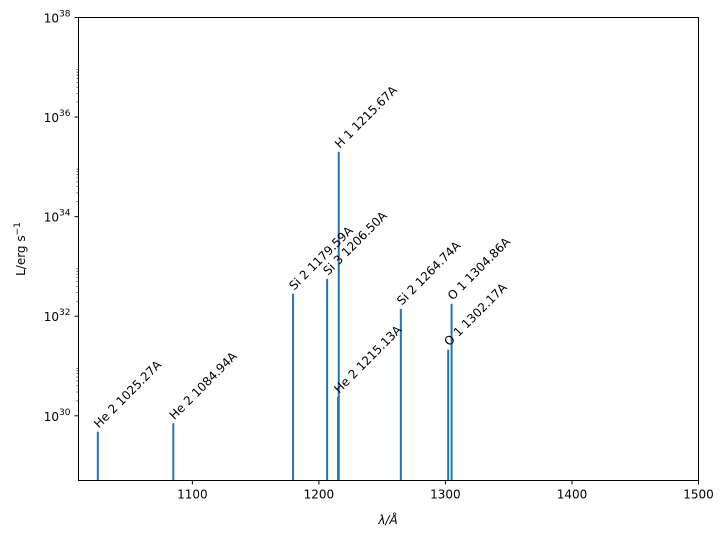 Image resolution: width=725 pixels, height=537 pixels. I want to click on y-tick-exponent: 32, so click(64, 313).